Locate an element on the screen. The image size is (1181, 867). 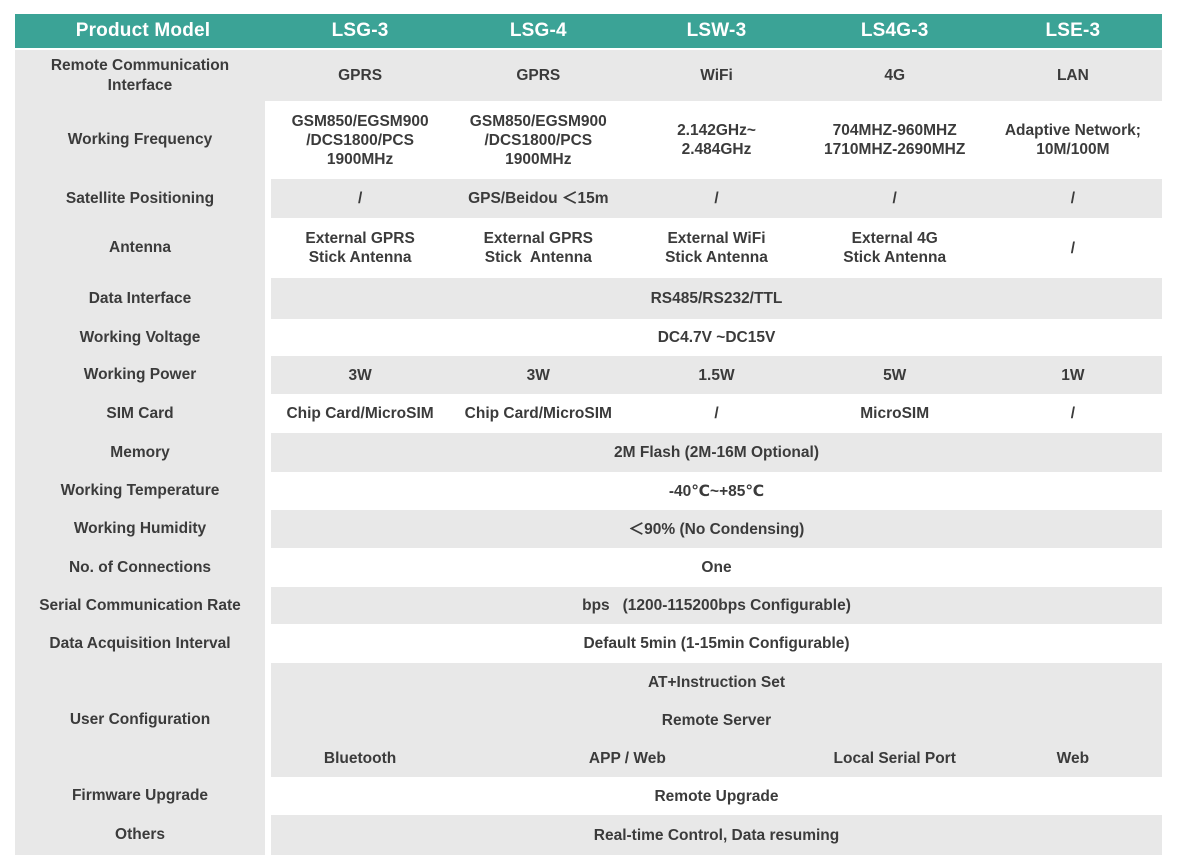
row-span-value: -40℃~+85℃ is located at coordinates (716, 491).